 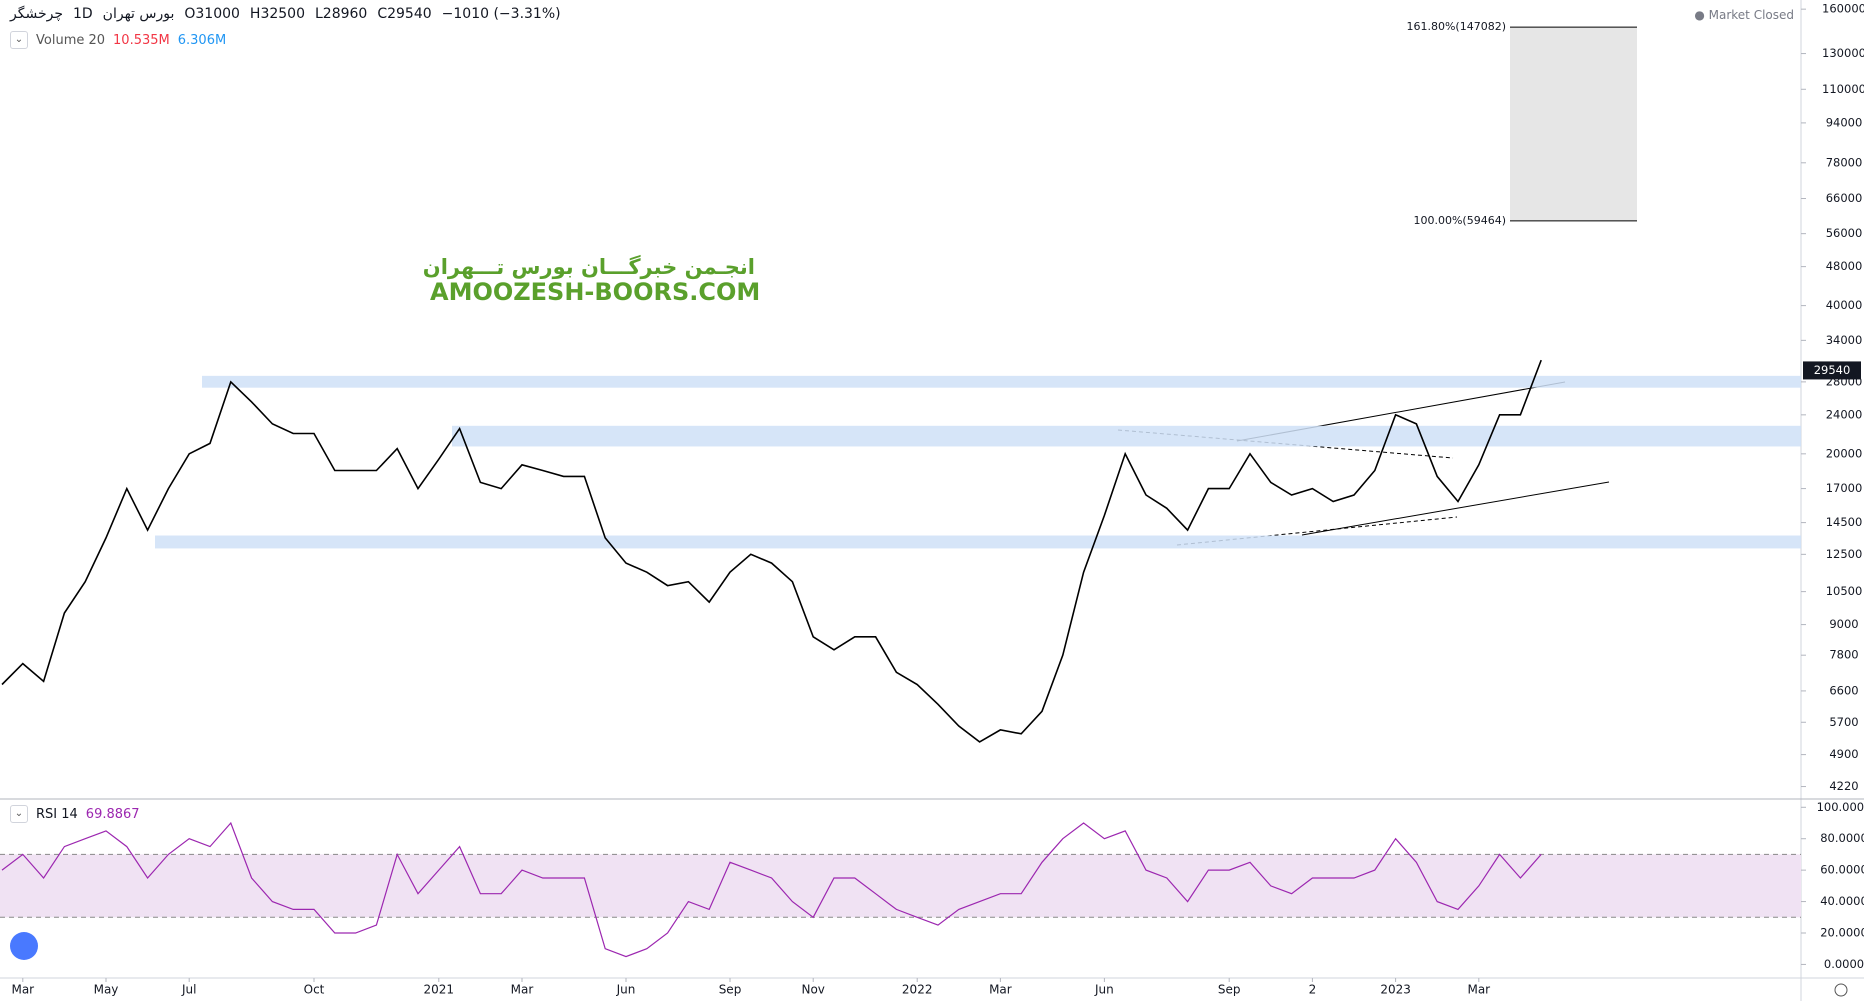 What do you see at coordinates (138, 14) in the screenshot?
I see `exchange: بورس تهران` at bounding box center [138, 14].